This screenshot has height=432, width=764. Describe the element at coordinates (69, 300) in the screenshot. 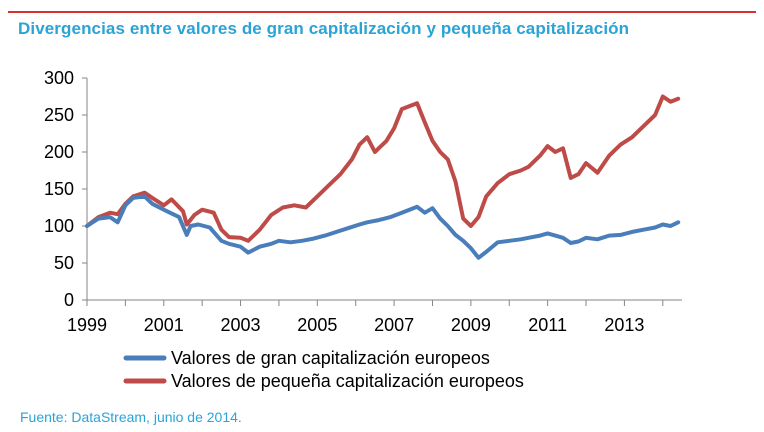

I see `y-tick-label: 0` at that location.